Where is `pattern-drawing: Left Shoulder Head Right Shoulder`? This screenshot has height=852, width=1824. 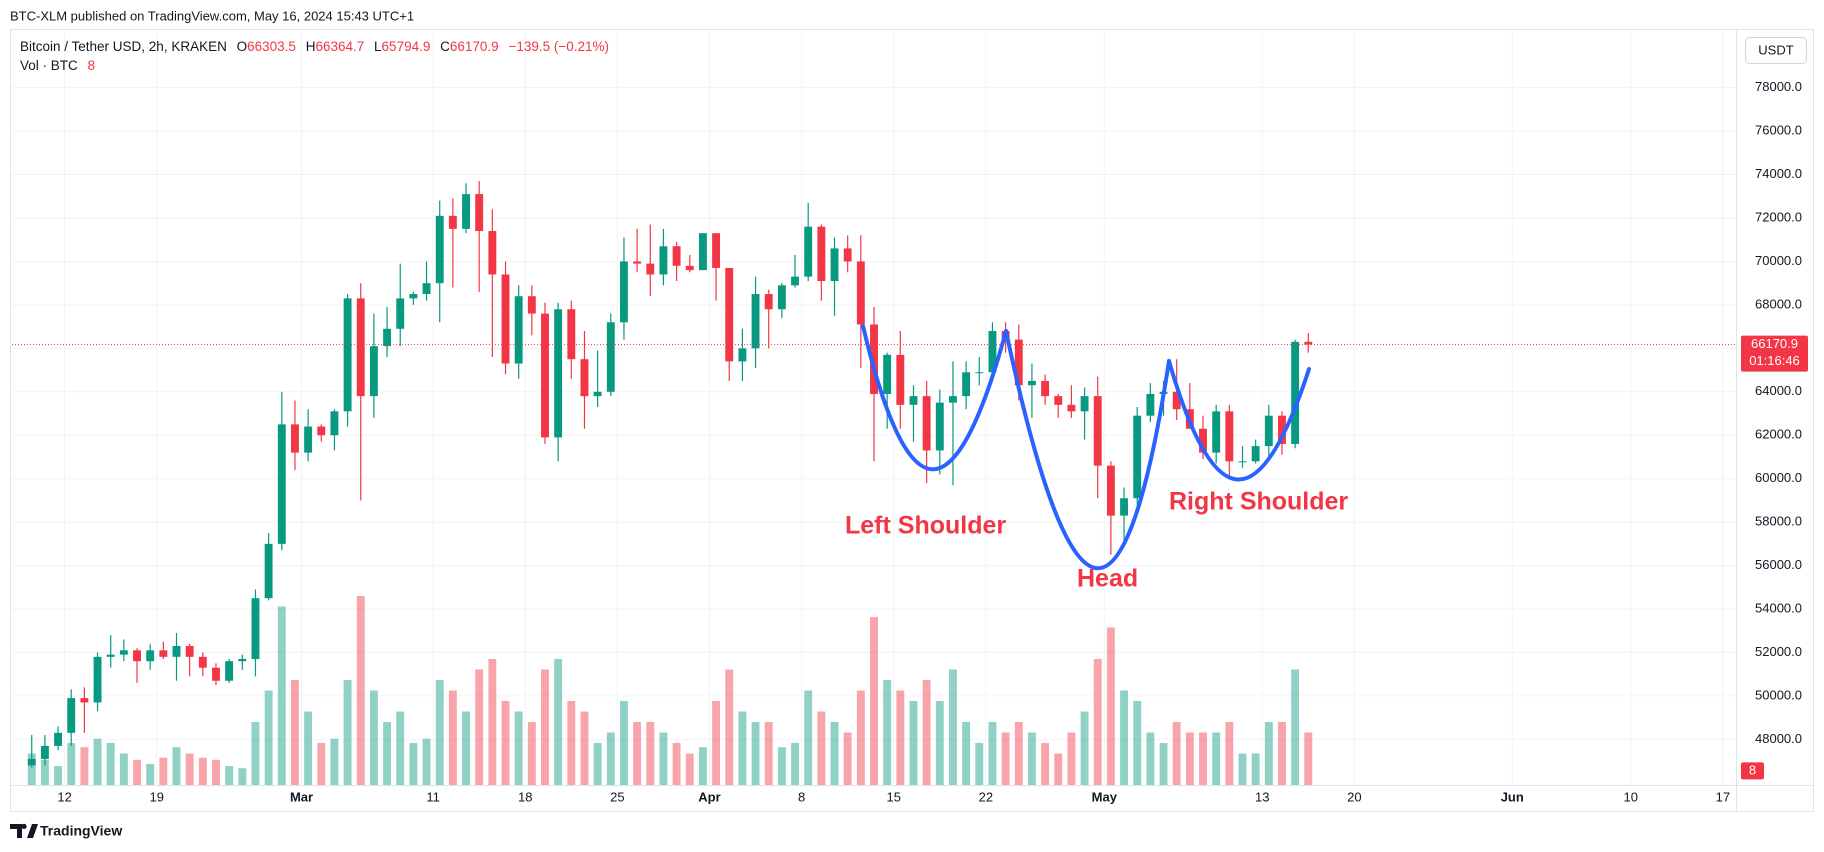
pattern-drawing: Left Shoulder Head Right Shoulder is located at coordinates (1096, 458).